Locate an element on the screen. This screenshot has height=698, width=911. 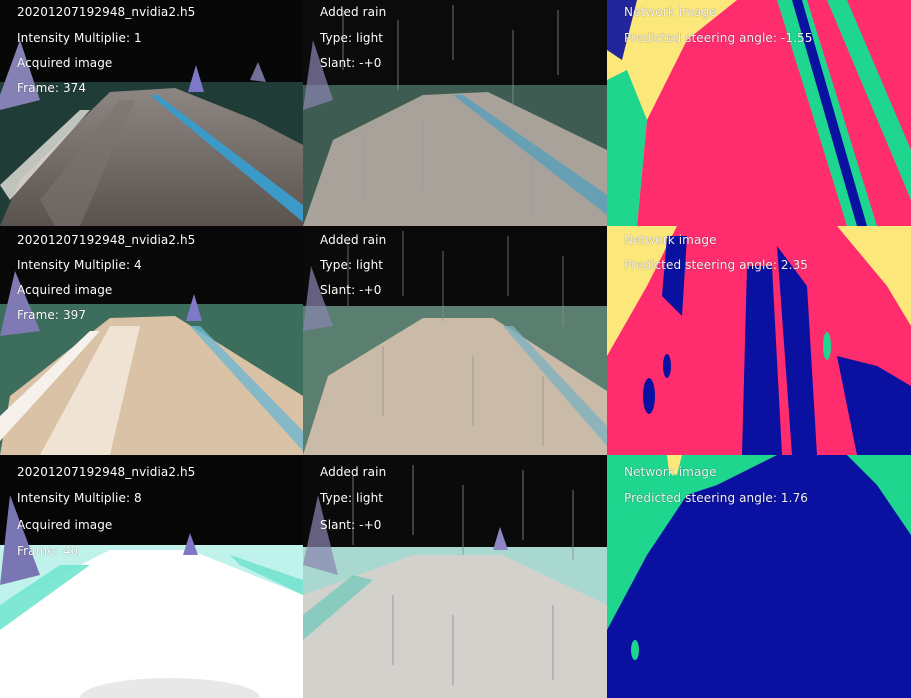
rain-image-row3: Added rain Type: light Slant: -+0 is located at coordinates (455, 576).